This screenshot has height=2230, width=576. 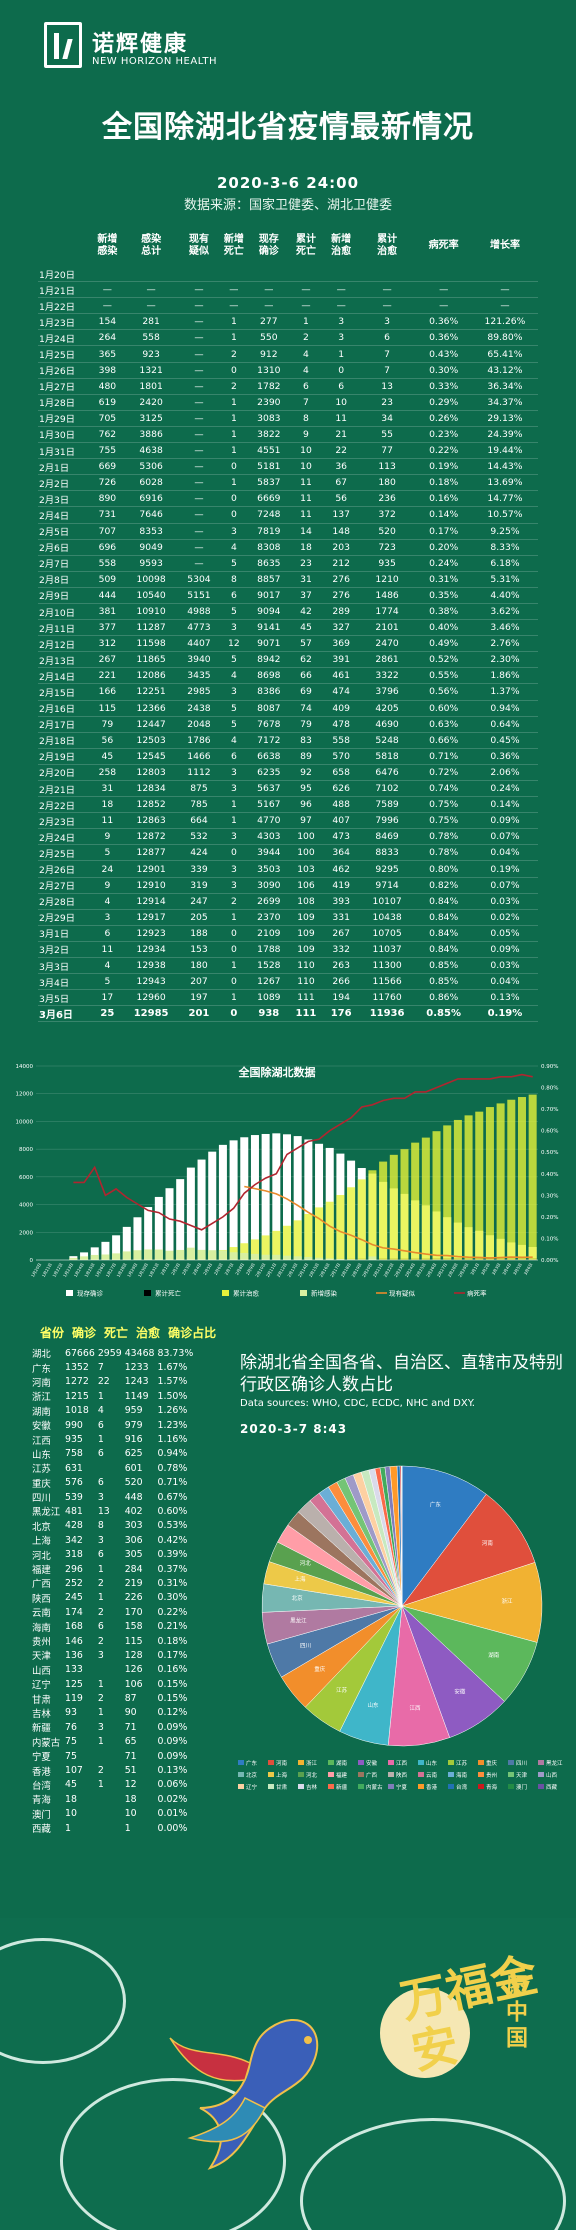 I want to click on table-cell: 106, so click(x=306, y=885).